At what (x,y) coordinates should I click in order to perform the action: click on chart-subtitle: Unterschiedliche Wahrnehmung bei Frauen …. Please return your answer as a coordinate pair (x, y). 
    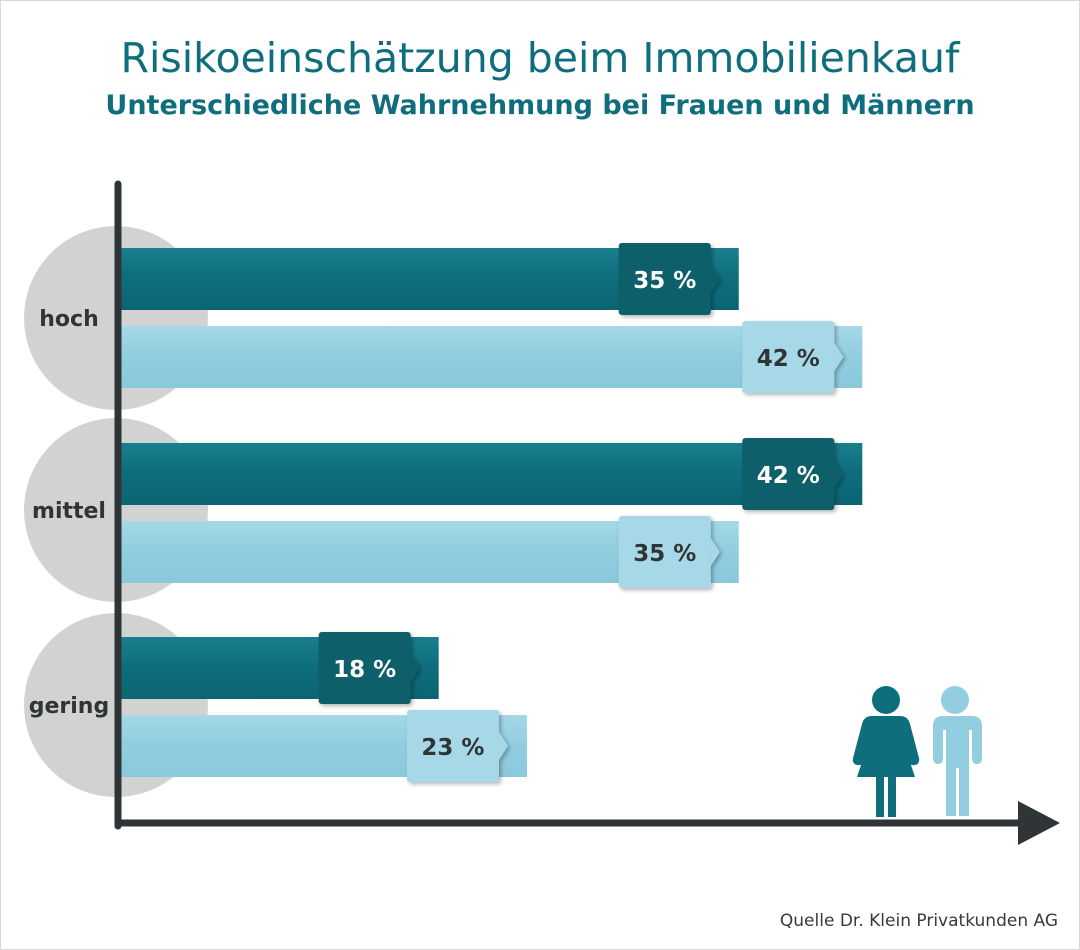
    Looking at the image, I should click on (540, 105).